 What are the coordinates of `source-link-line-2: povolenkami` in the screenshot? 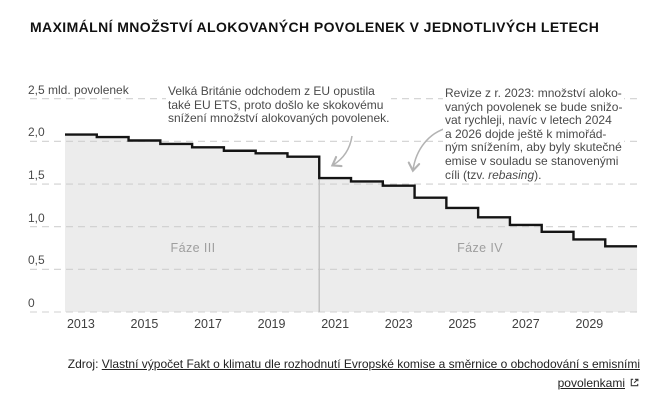 It's located at (591, 383).